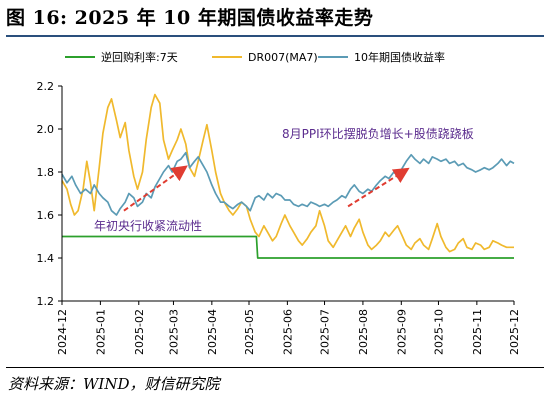 The width and height of the screenshot is (550, 400). What do you see at coordinates (378, 133) in the screenshot?
I see `annotation-label-2: 8月PPI环比摆脱负增长+股债跷跷板` at bounding box center [378, 133].